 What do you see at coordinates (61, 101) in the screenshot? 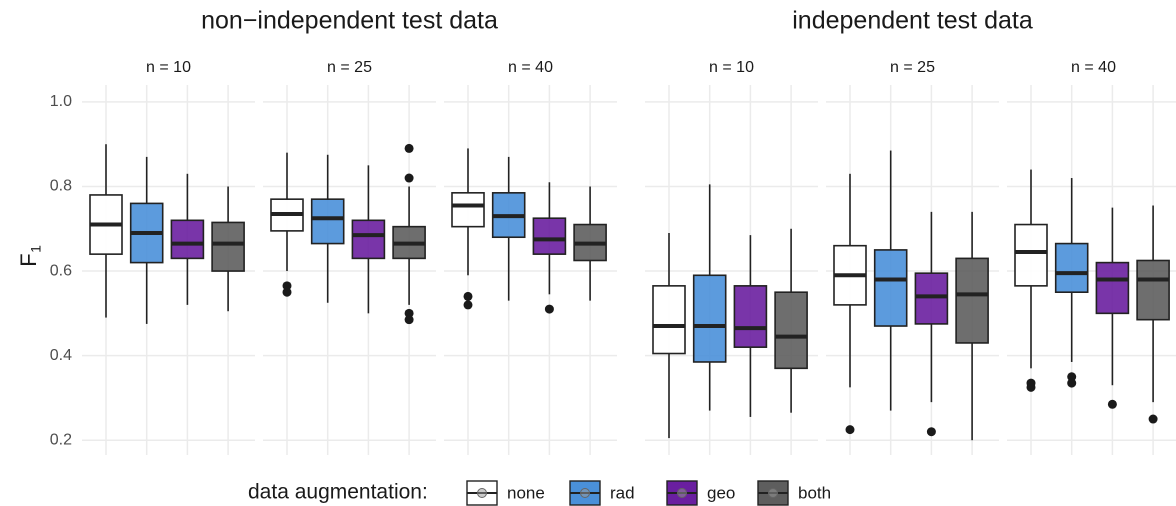
I see `y-tick-label: 1.0` at bounding box center [61, 101].